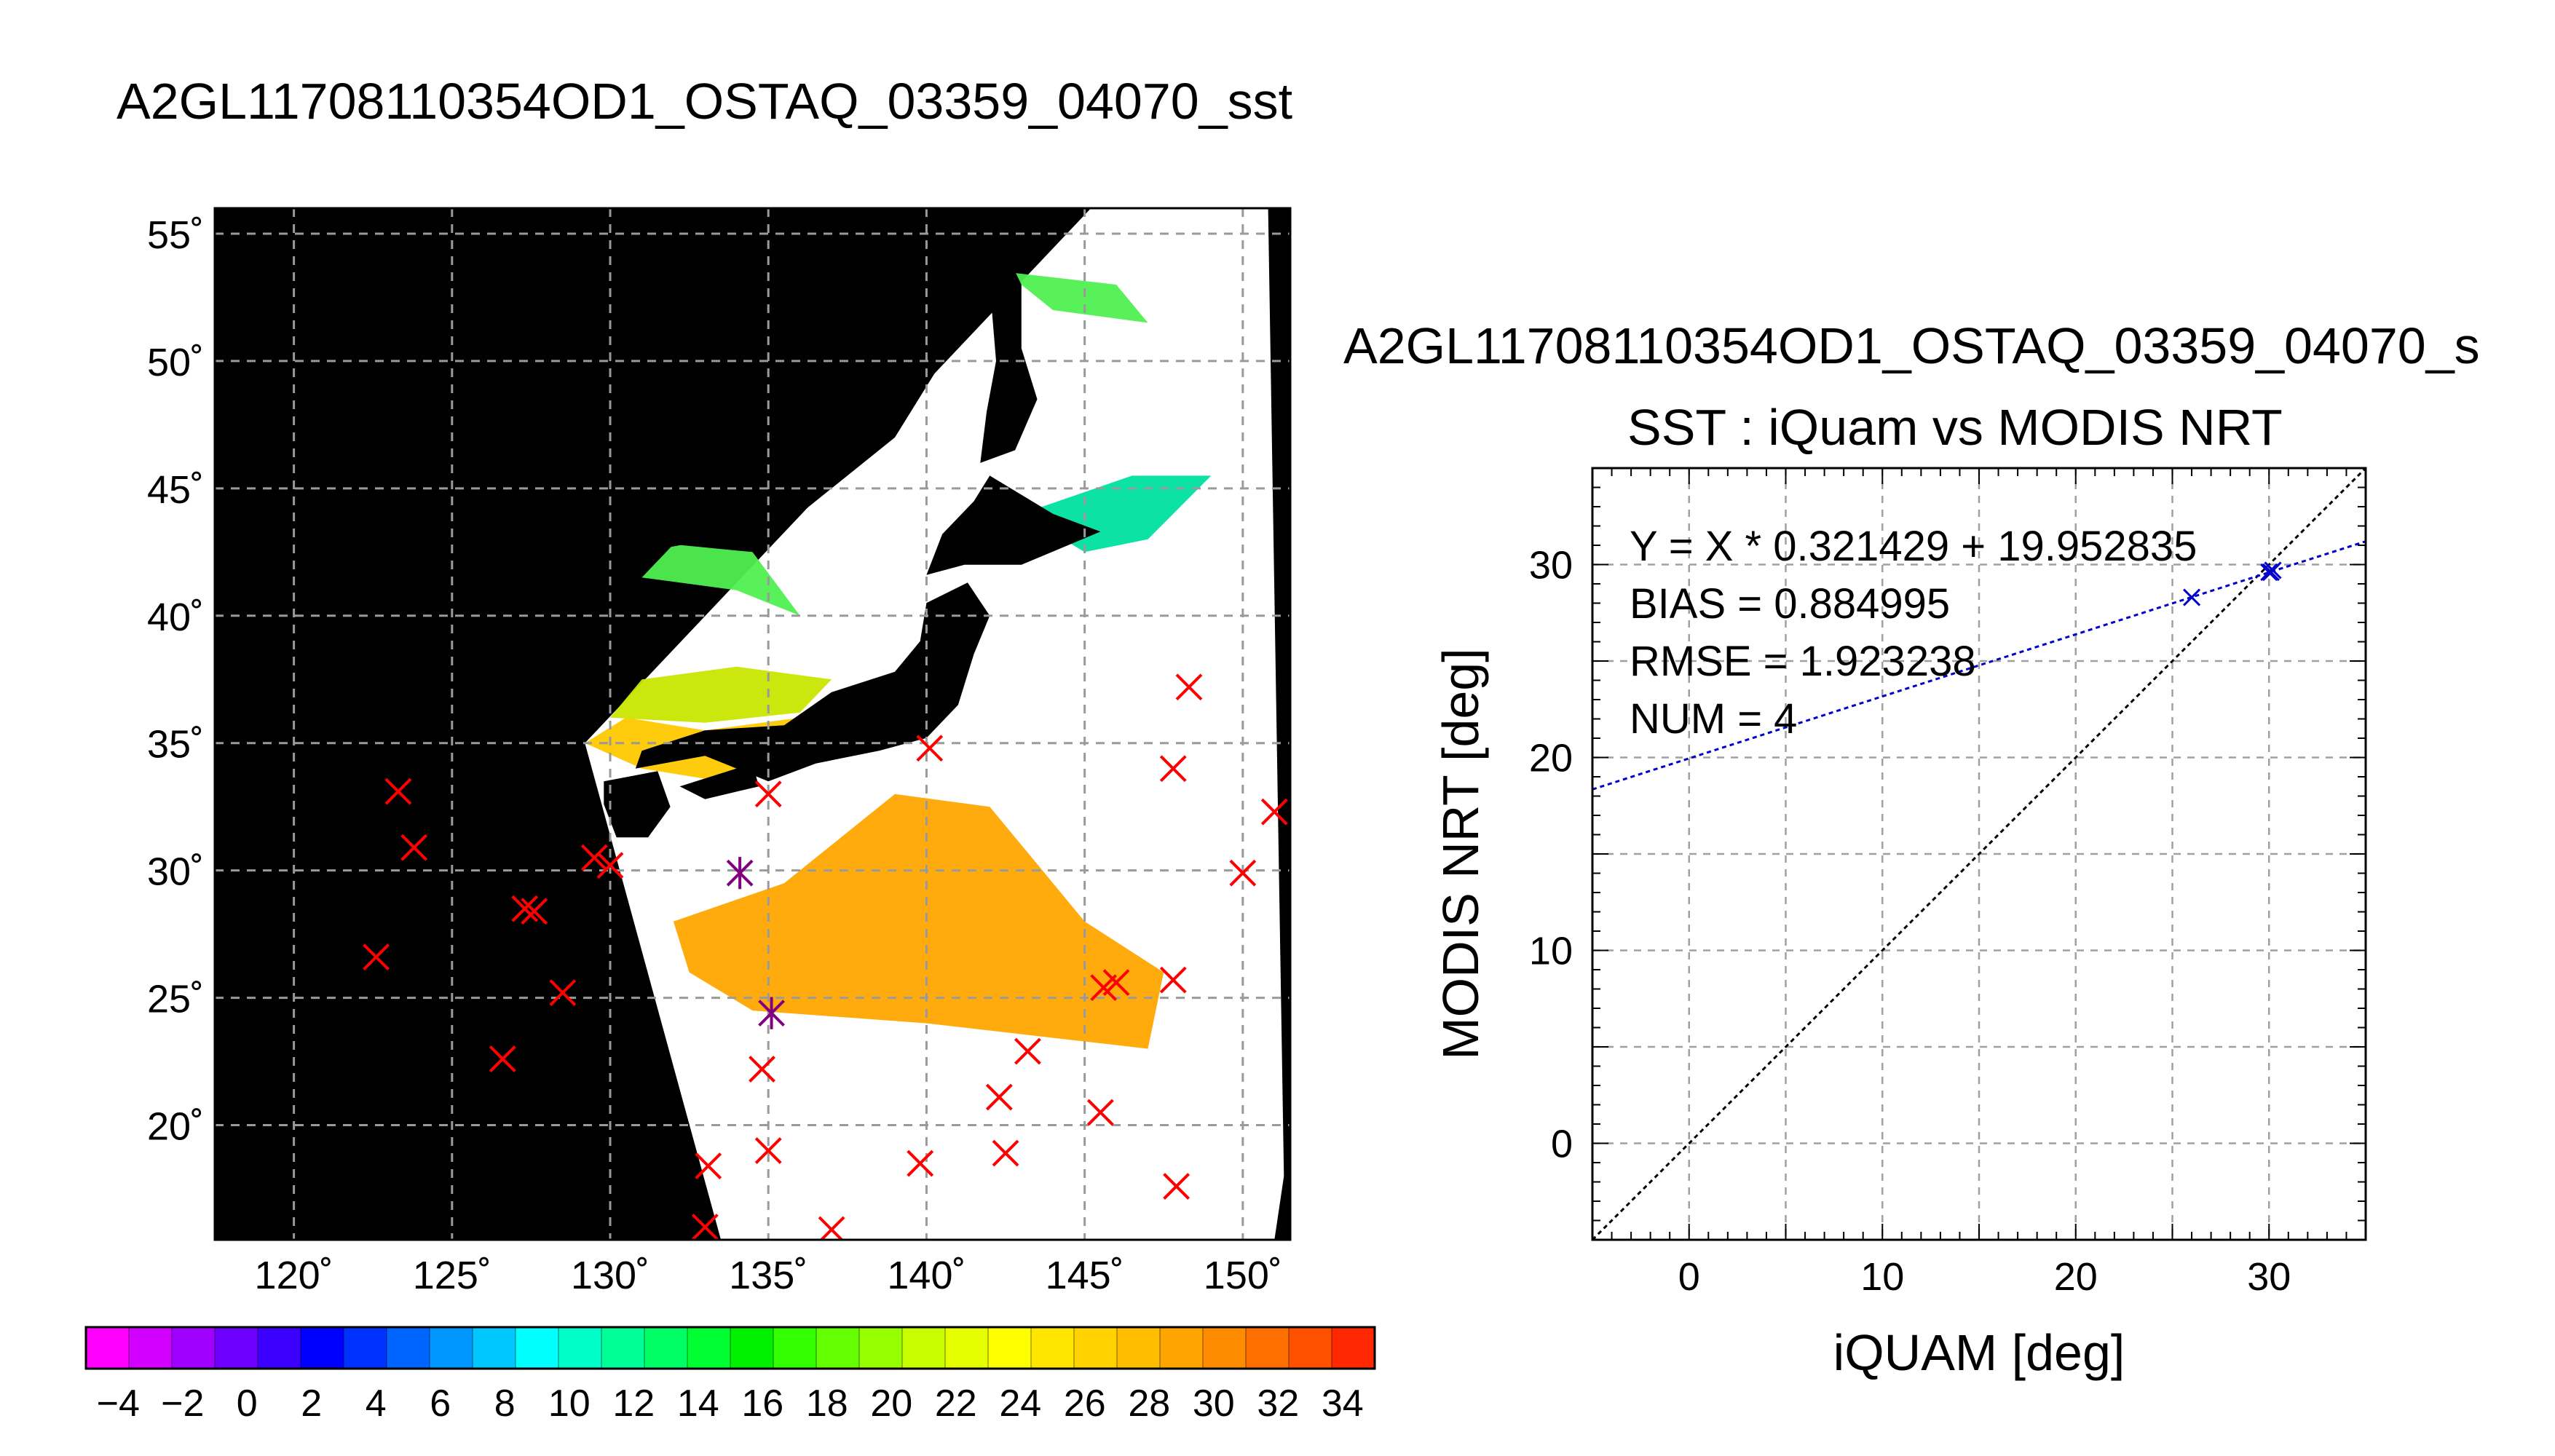 The image size is (2555, 1456). What do you see at coordinates (1790, 604) in the screenshot?
I see `stats-annotation: BIAS = 0.884995` at bounding box center [1790, 604].